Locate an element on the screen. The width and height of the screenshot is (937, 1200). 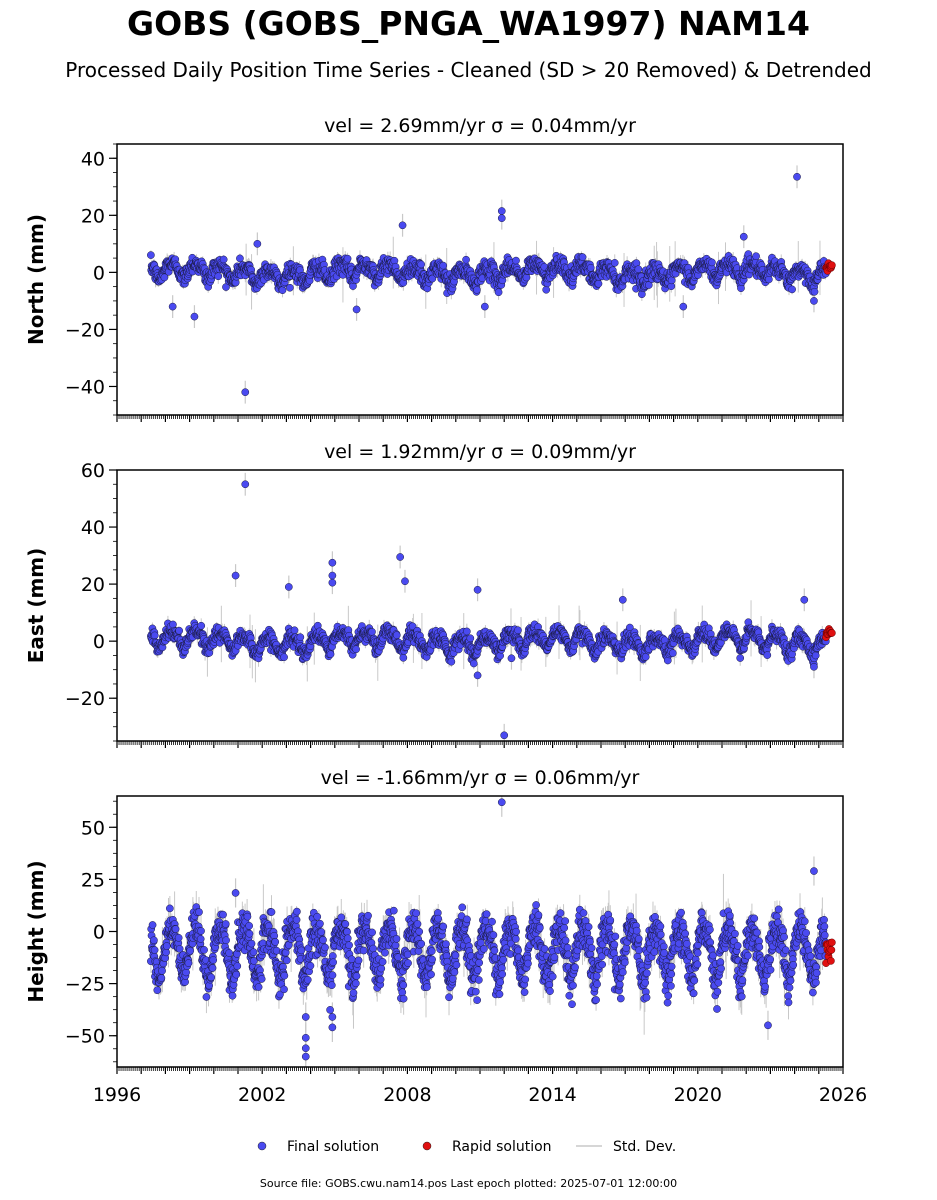
rapid-point is located at coordinates (832, 265).